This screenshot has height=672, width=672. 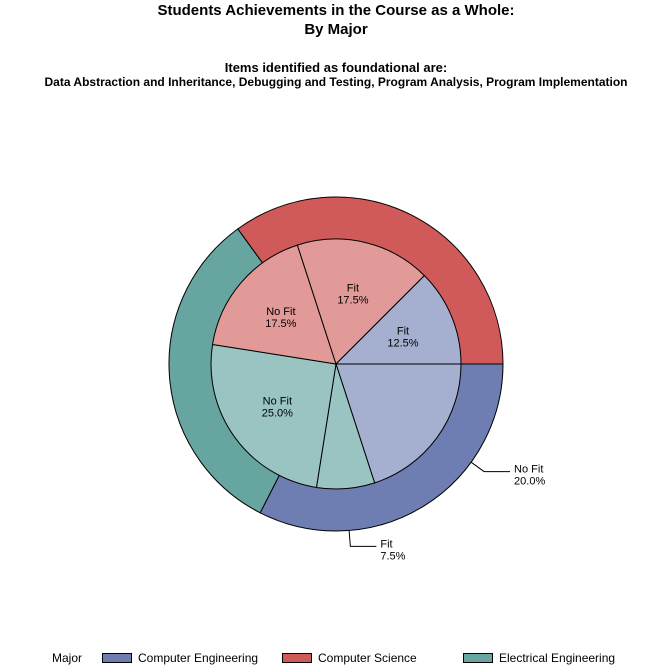 What do you see at coordinates (336, 29) in the screenshot?
I see `chart-subtitle: By Major` at bounding box center [336, 29].